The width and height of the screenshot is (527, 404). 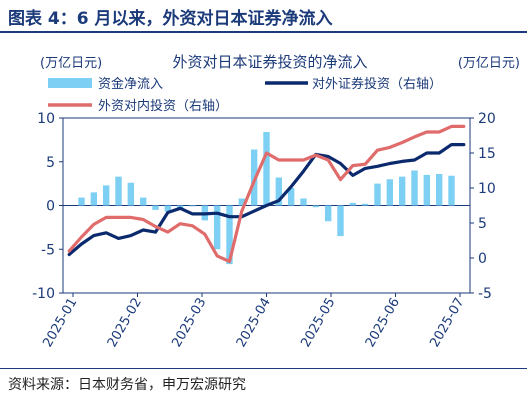 I want to click on legend-label-inbound: 外资对内投资（右轴）, so click(x=163, y=106).